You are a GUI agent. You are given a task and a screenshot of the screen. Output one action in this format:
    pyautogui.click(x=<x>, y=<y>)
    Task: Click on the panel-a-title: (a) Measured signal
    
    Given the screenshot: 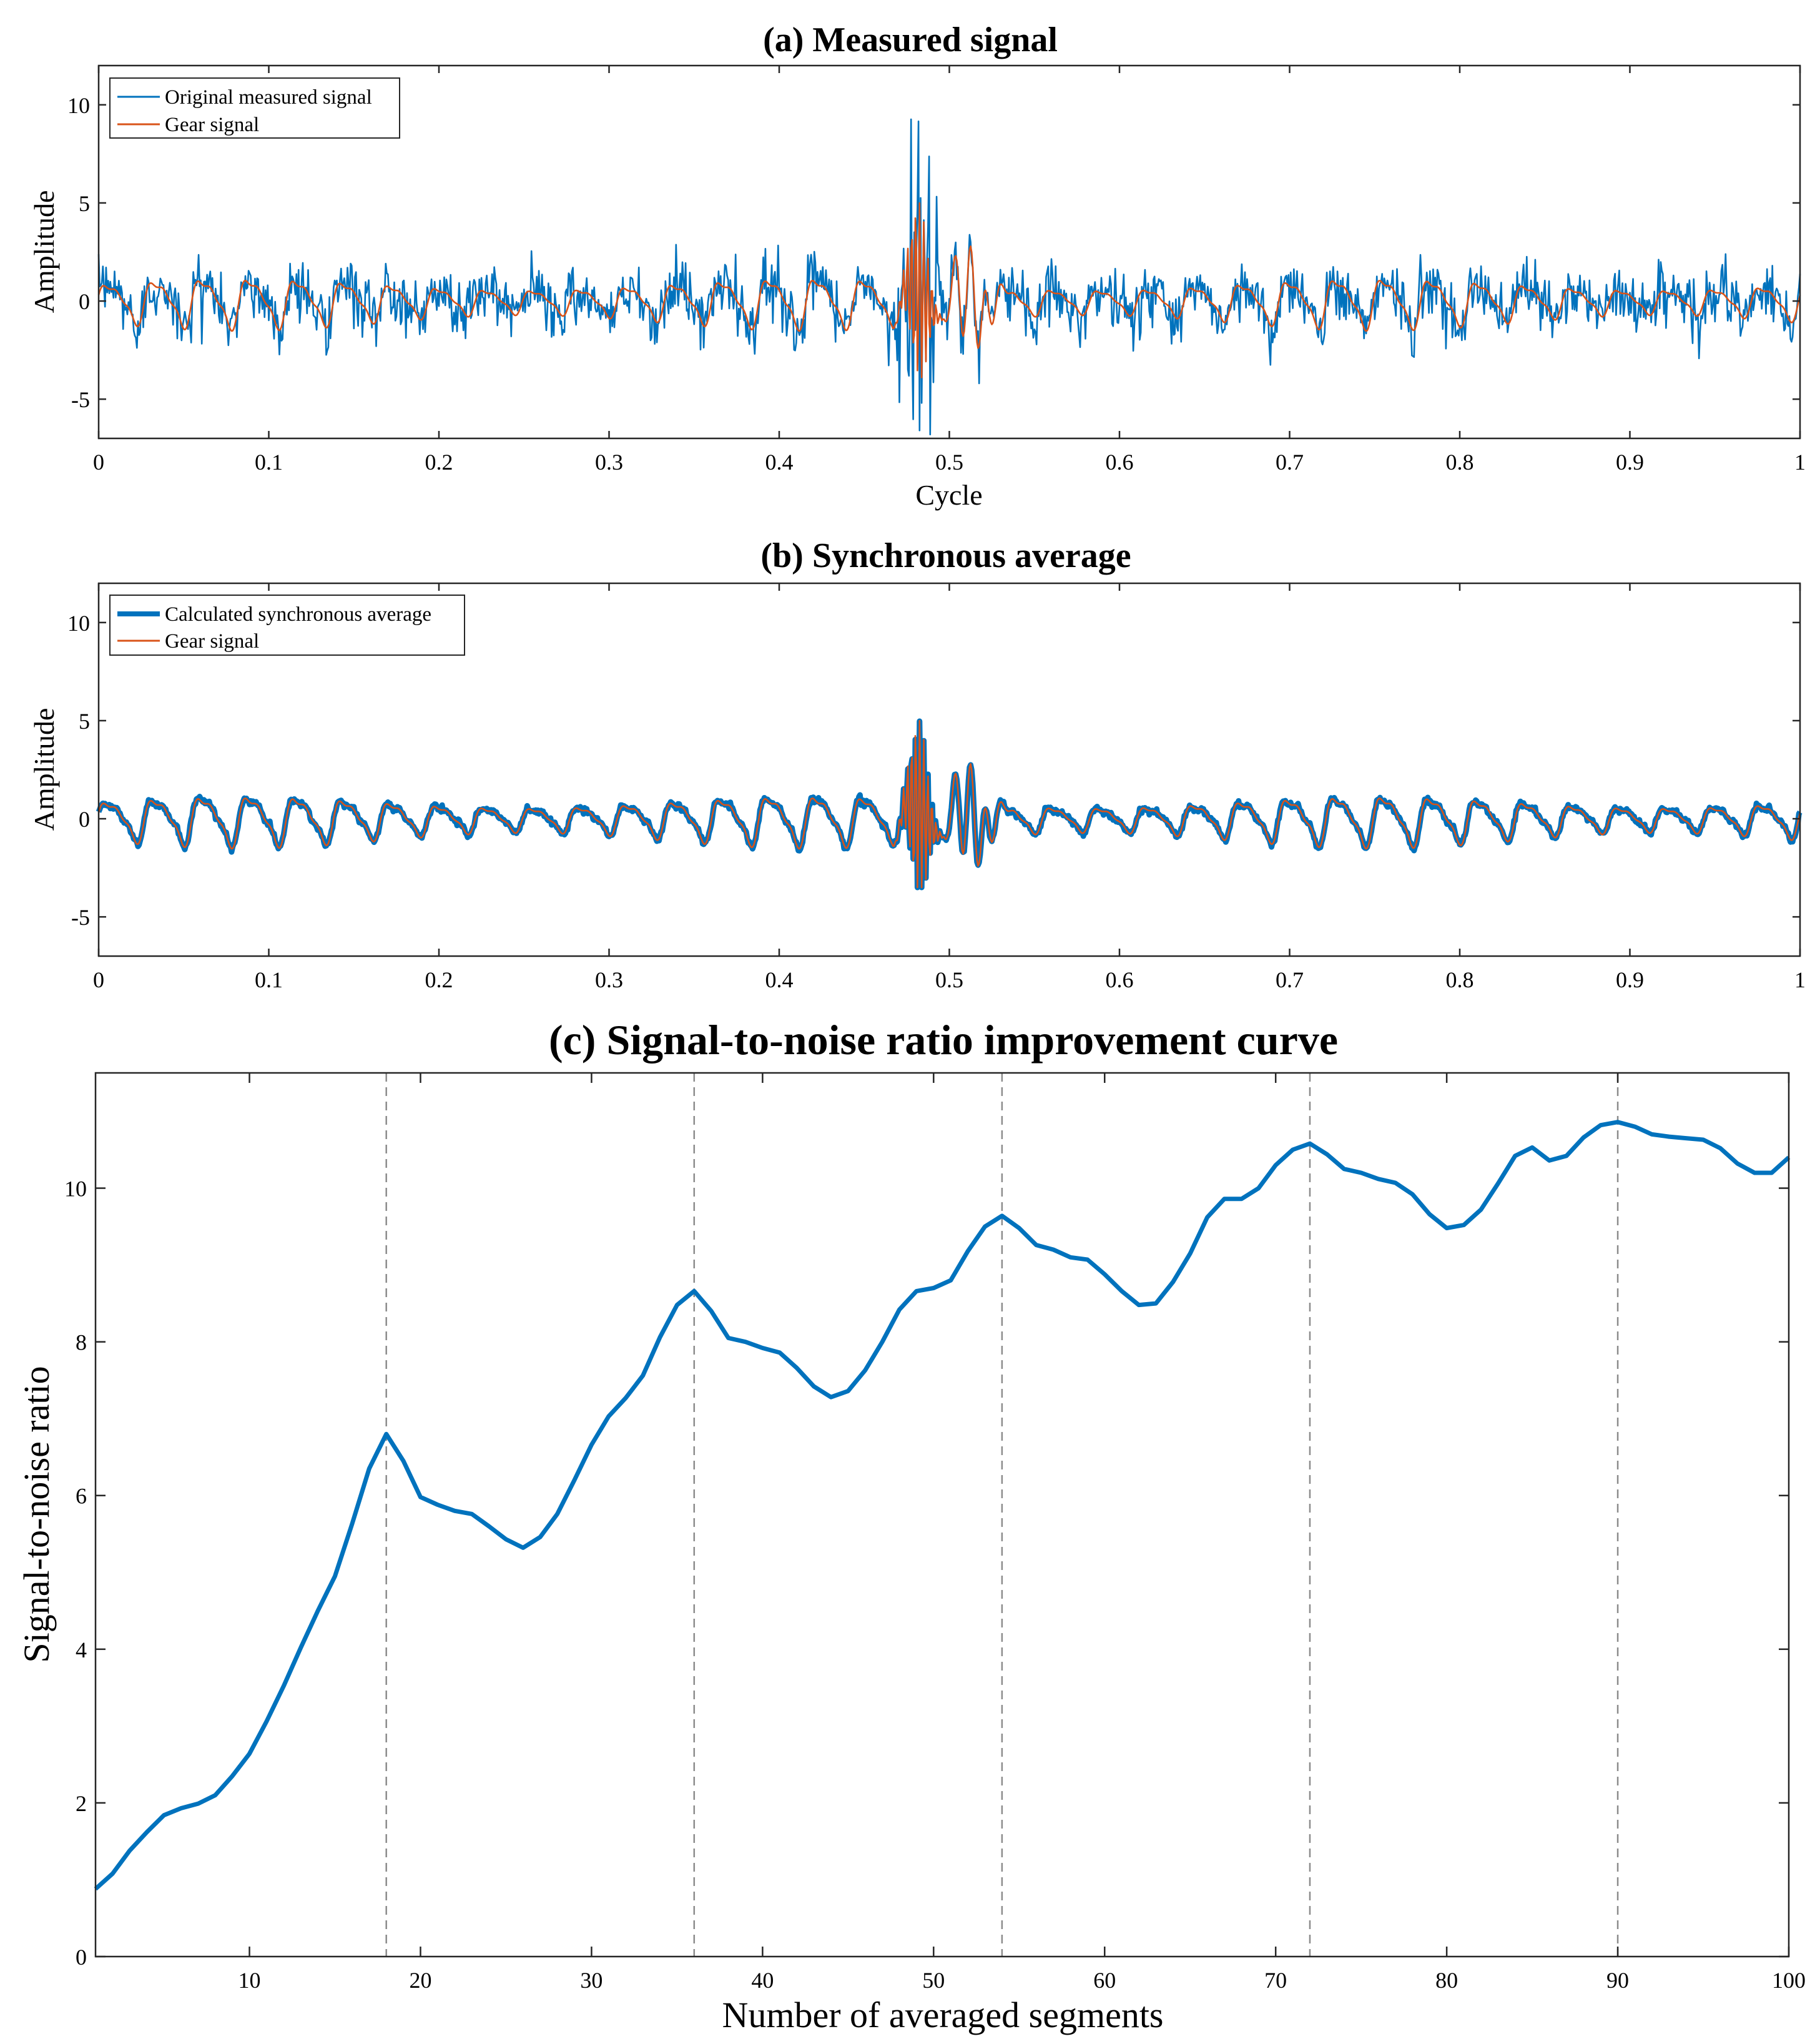 What is the action you would take?
    pyautogui.click(x=911, y=40)
    